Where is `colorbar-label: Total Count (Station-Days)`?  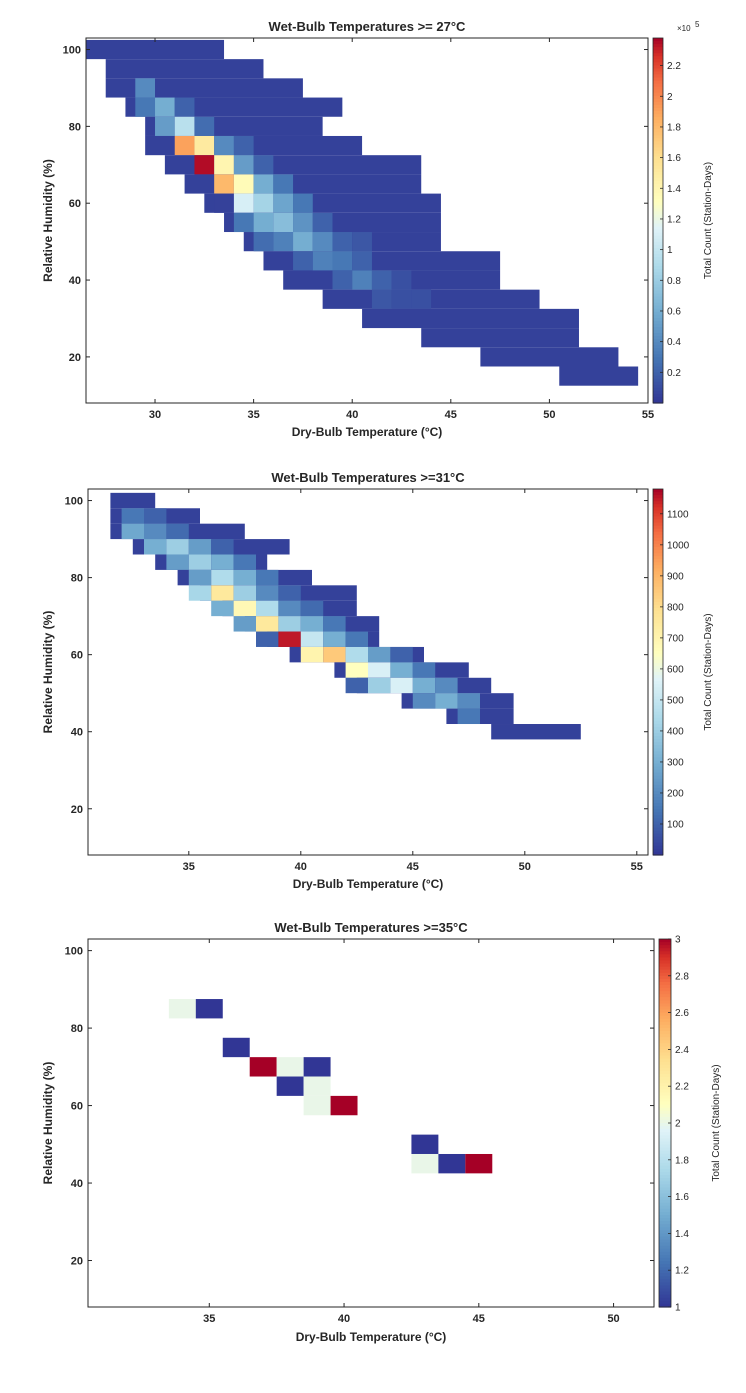
colorbar-label: Total Count (Station-Days) is located at coordinates (716, 1122).